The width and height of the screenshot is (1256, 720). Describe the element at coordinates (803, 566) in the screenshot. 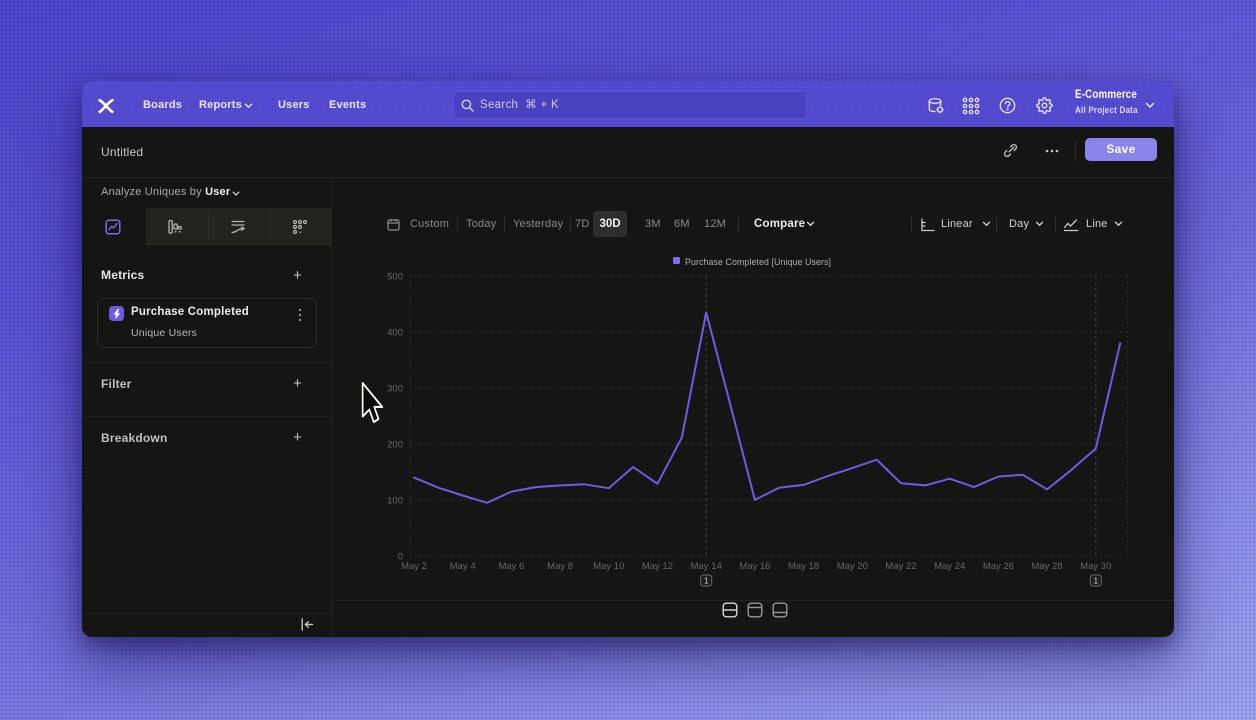

I see `svg-text: May 18` at that location.